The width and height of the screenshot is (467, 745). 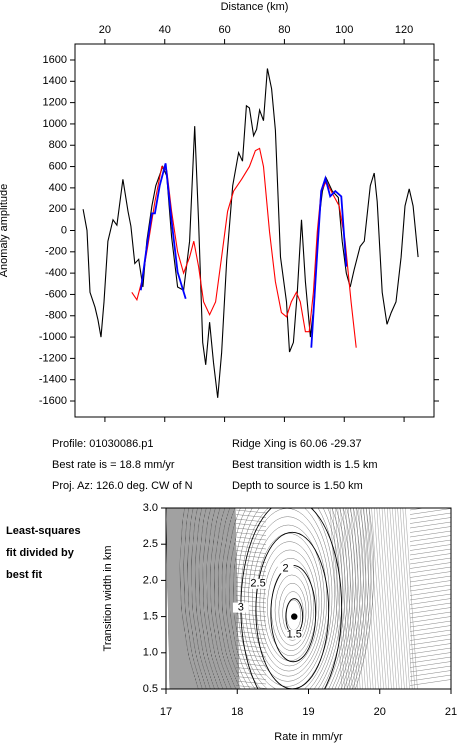 I want to click on y-tick-label: 1200, so click(x=55, y=103).